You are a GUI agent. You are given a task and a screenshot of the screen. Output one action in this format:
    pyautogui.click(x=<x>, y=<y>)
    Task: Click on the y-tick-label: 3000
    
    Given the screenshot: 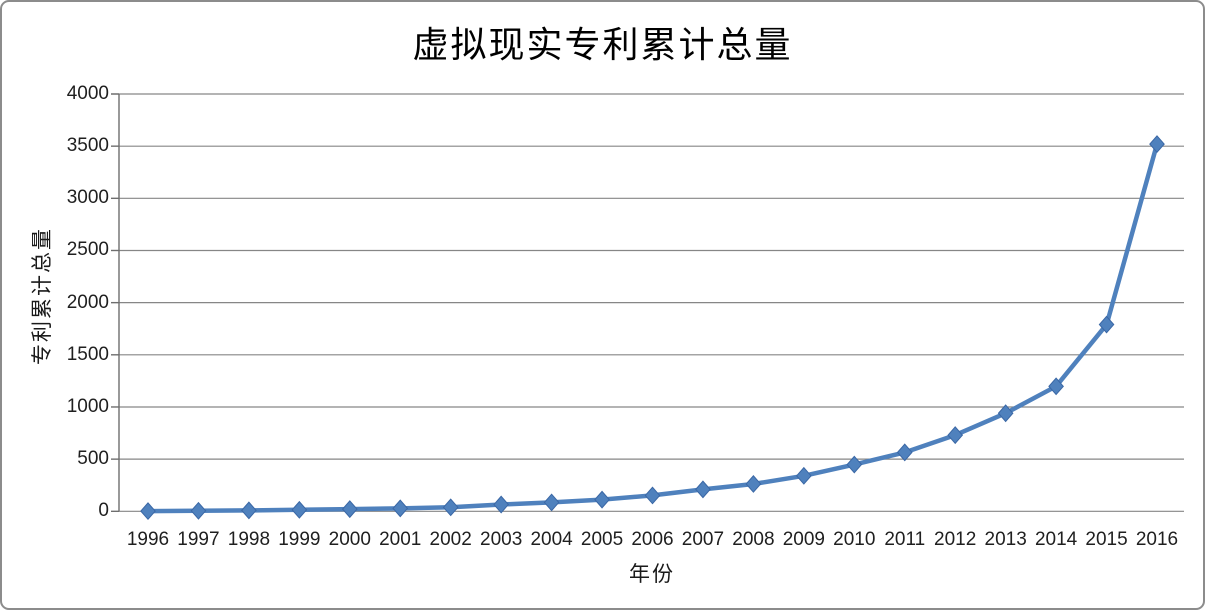 What is the action you would take?
    pyautogui.click(x=87, y=198)
    